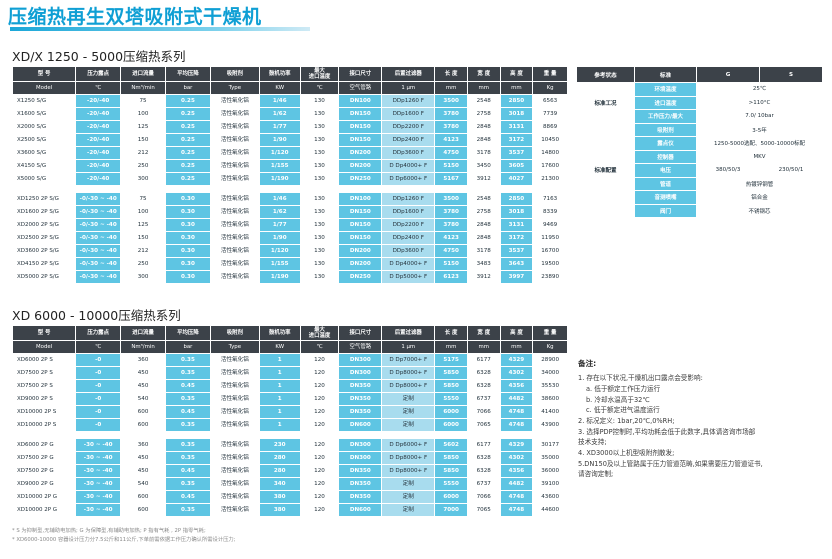  Describe the element at coordinates (483, 74) in the screenshot. I see `col-header-10: 宽 度` at that location.